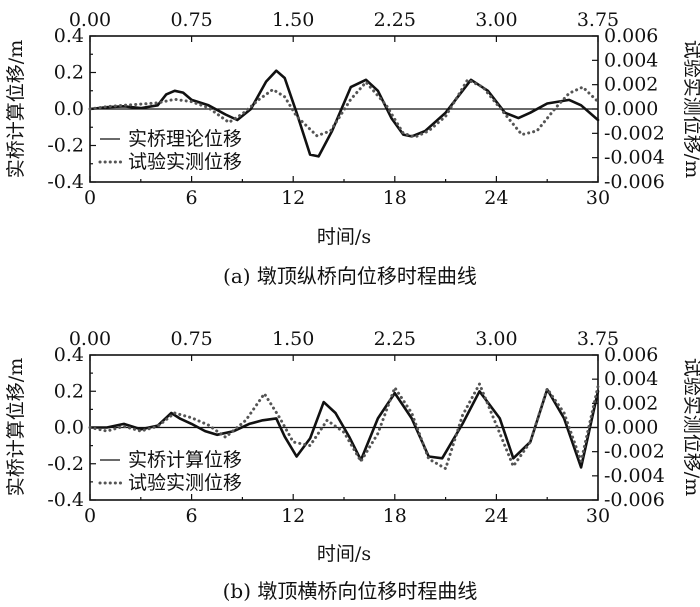 Image resolution: width=700 pixels, height=607 pixels. What do you see at coordinates (185, 139) in the screenshot?
I see `legend-series-1-label: 实桥理论位移` at bounding box center [185, 139].